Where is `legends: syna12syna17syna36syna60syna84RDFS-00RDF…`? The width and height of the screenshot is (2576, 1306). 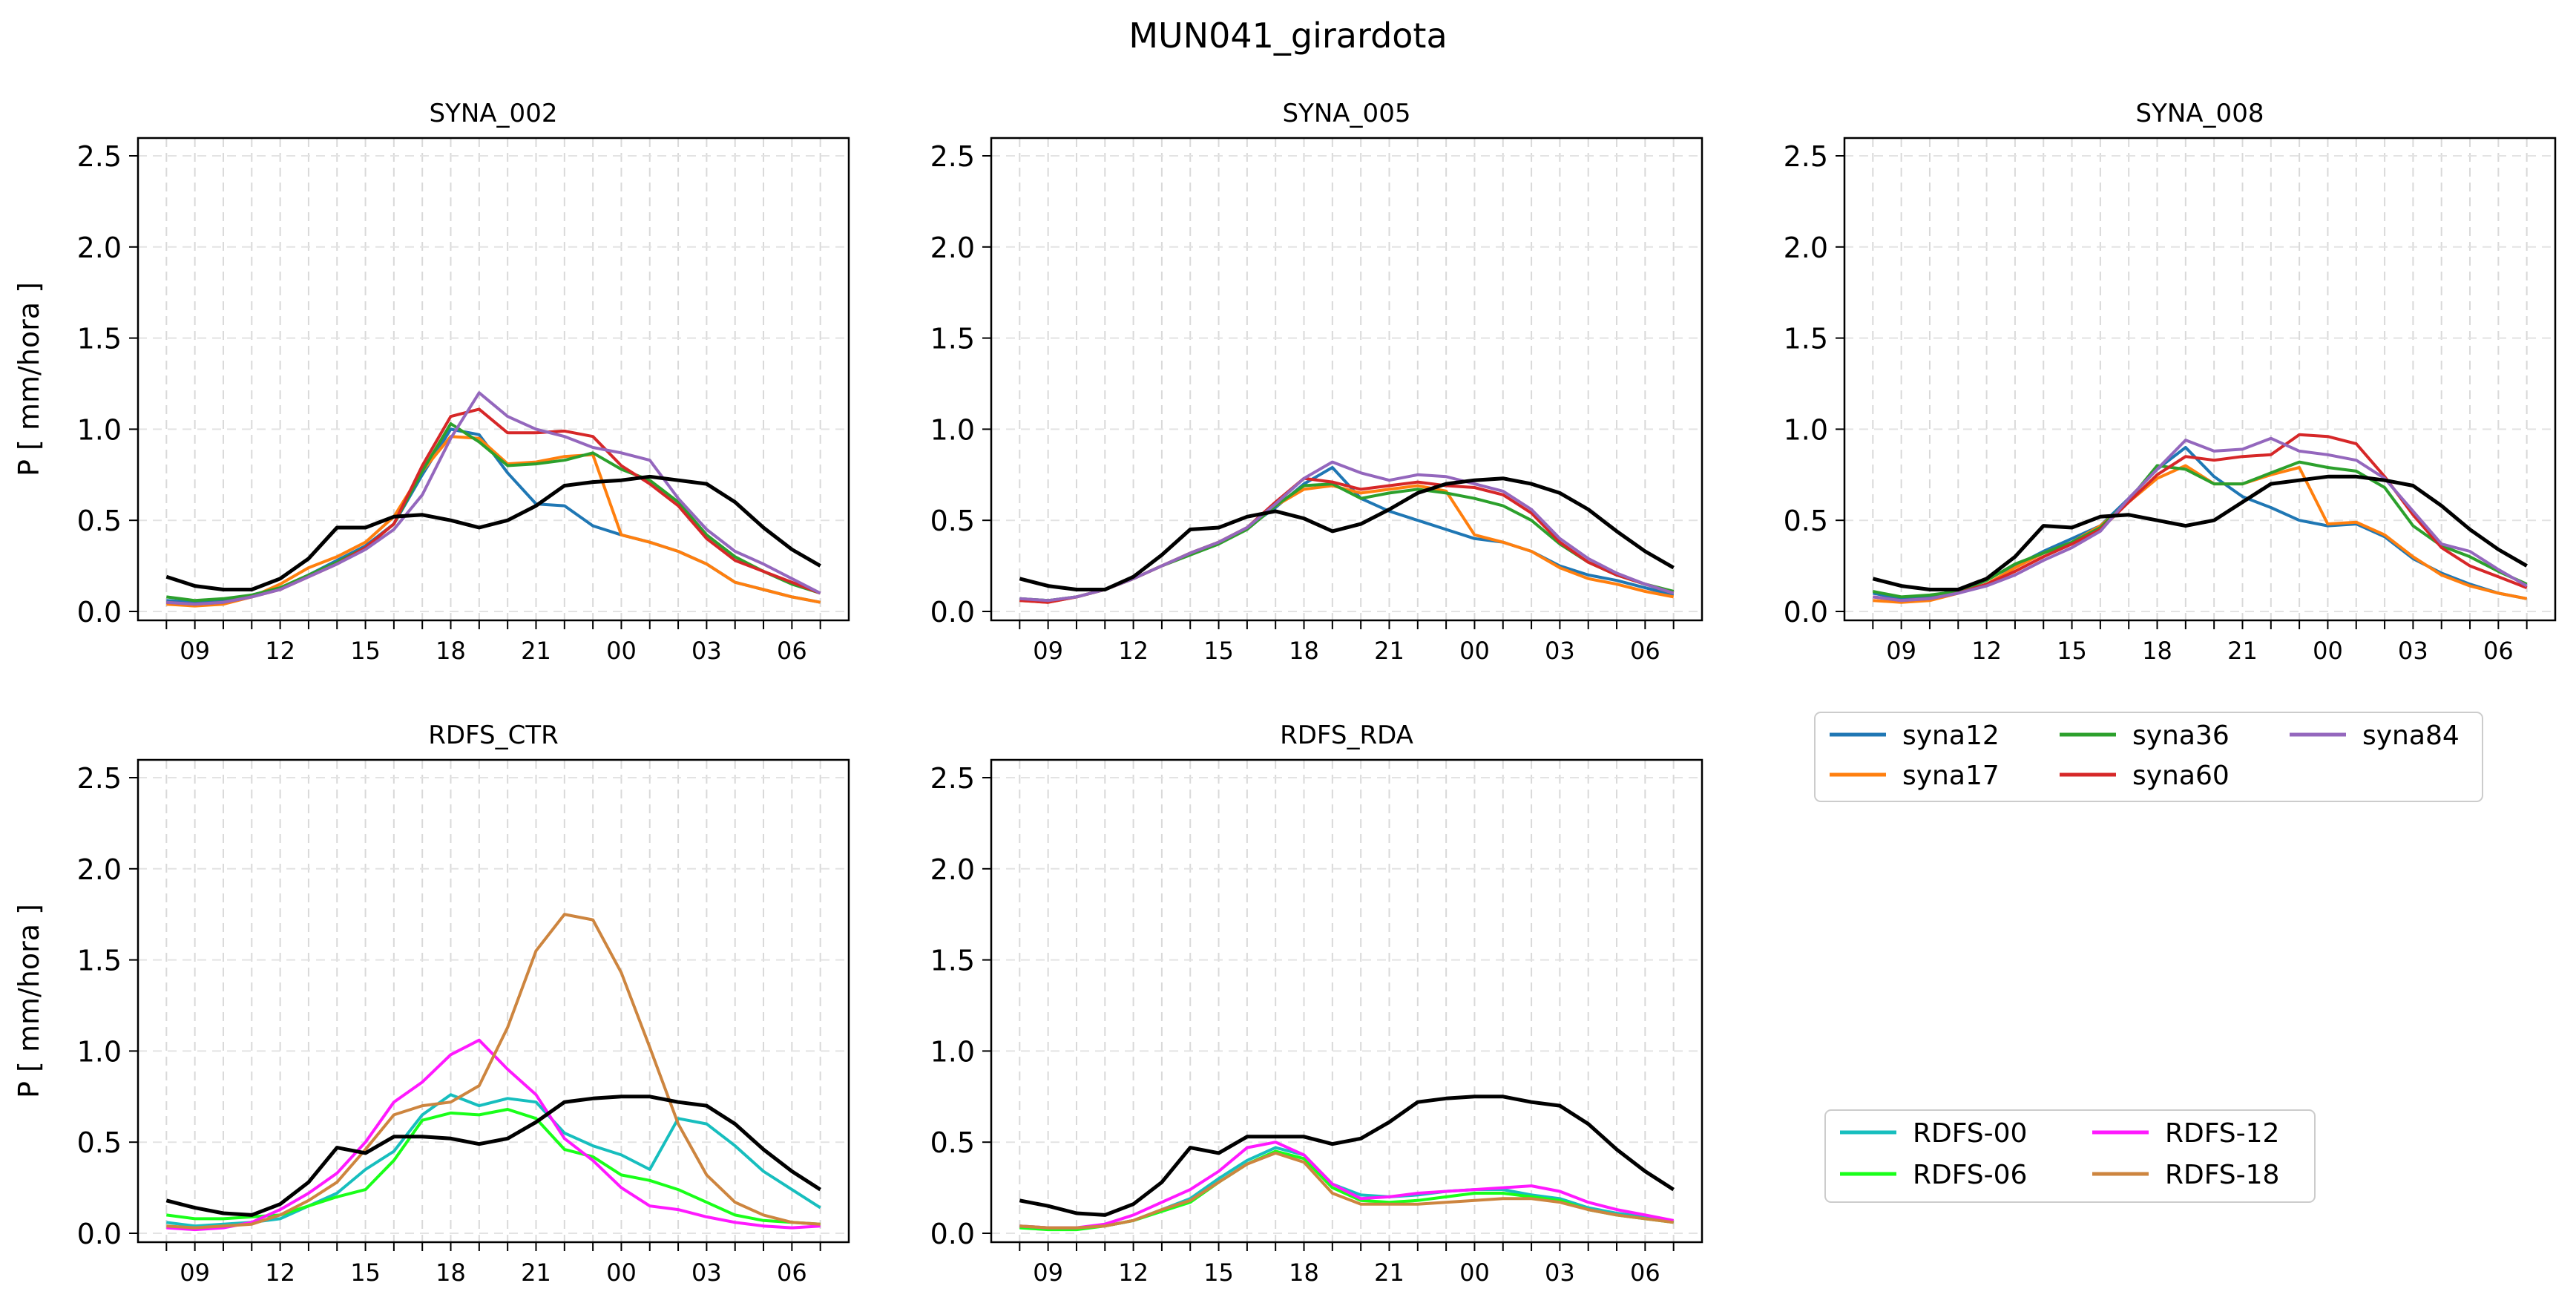
legends: syna12syna17syna36syna60syna84RDFS-00RDF… is located at coordinates (2148, 958).